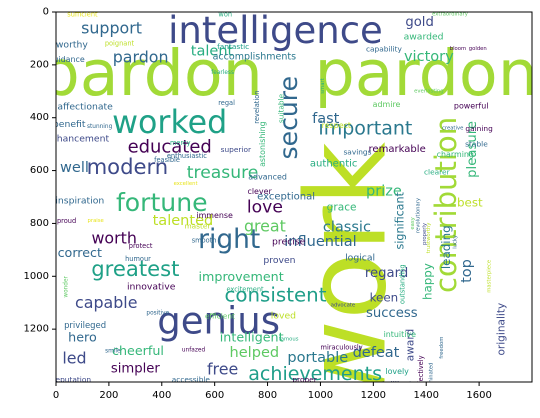  I want to click on word-simpler: simpler, so click(136, 368).